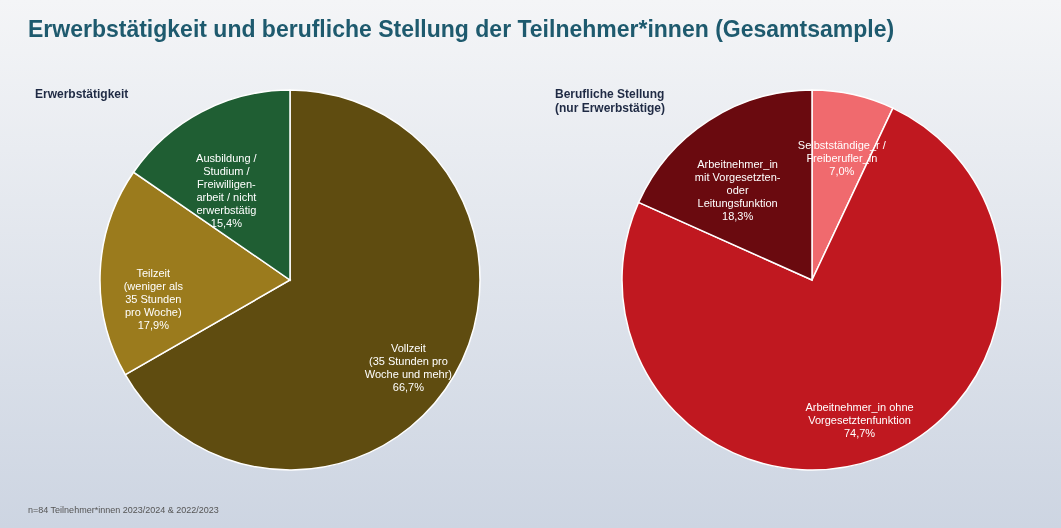  Describe the element at coordinates (737, 184) in the screenshot. I see `slice-label: Arbeitnehmer_in mit Vorgesetzten- oder Leitungsfunktion` at that location.